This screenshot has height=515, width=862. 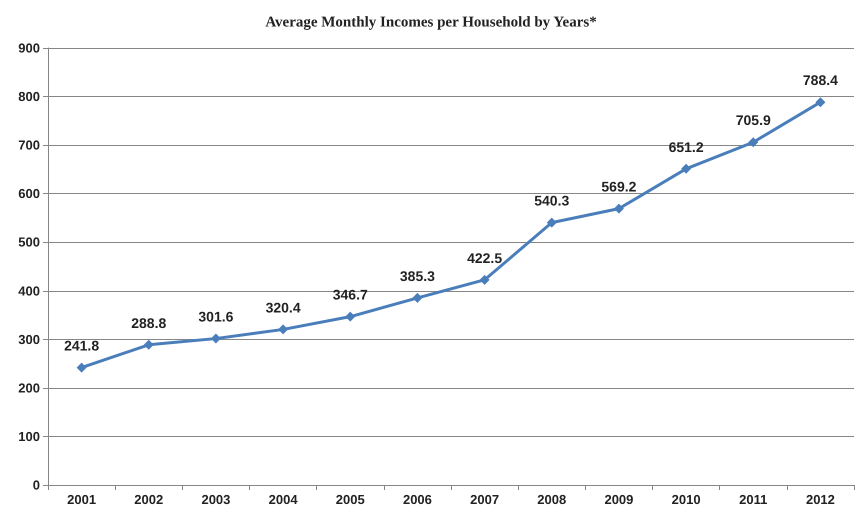 I want to click on x-tick-label: 2010, so click(x=686, y=499).